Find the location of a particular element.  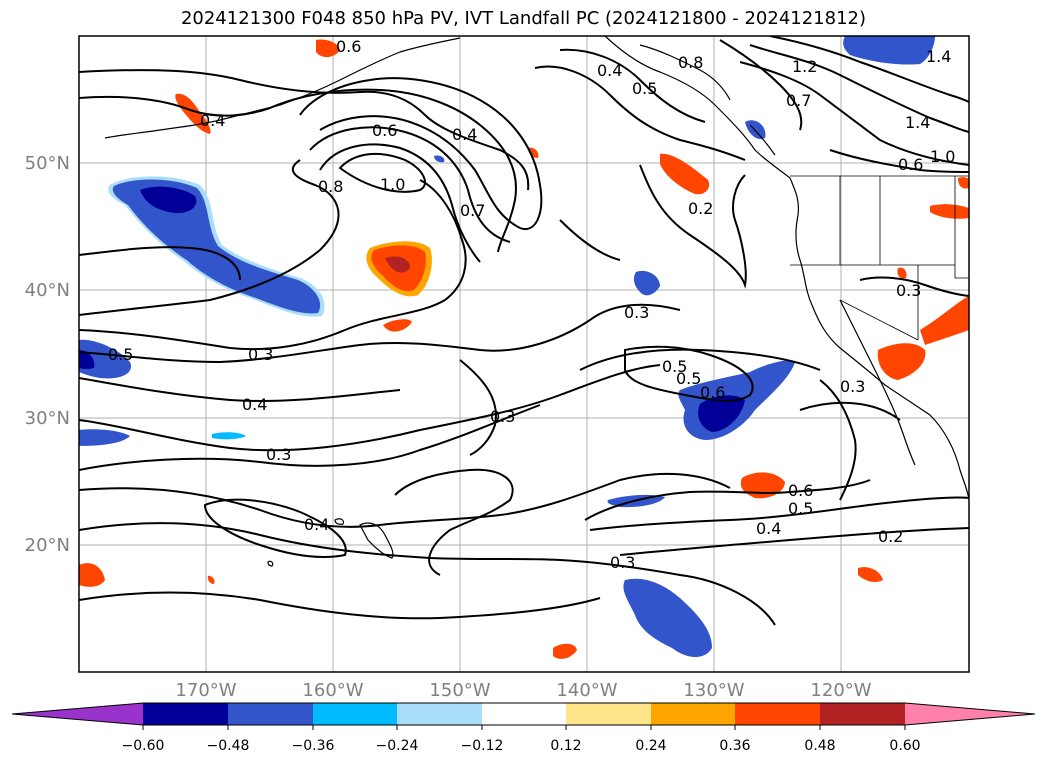

lon-label-160w: 160°W is located at coordinates (332, 690).